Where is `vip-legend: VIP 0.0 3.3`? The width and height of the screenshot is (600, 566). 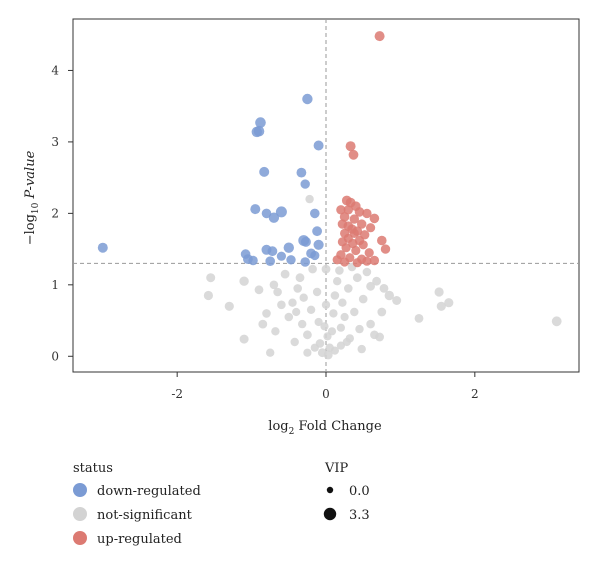
vip-legend: VIP 0.0 3.3 is located at coordinates (346, 492).